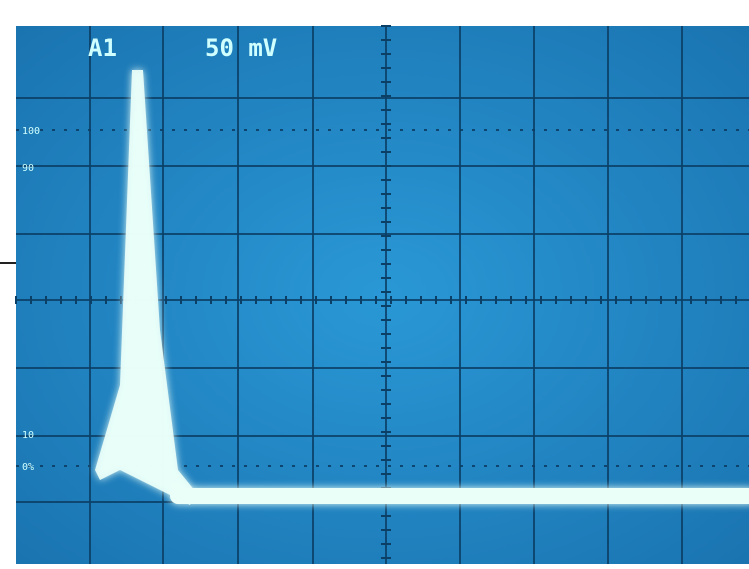 This screenshot has height=569, width=749. What do you see at coordinates (145, 287) in the screenshot?
I see `pulse-fill` at bounding box center [145, 287].